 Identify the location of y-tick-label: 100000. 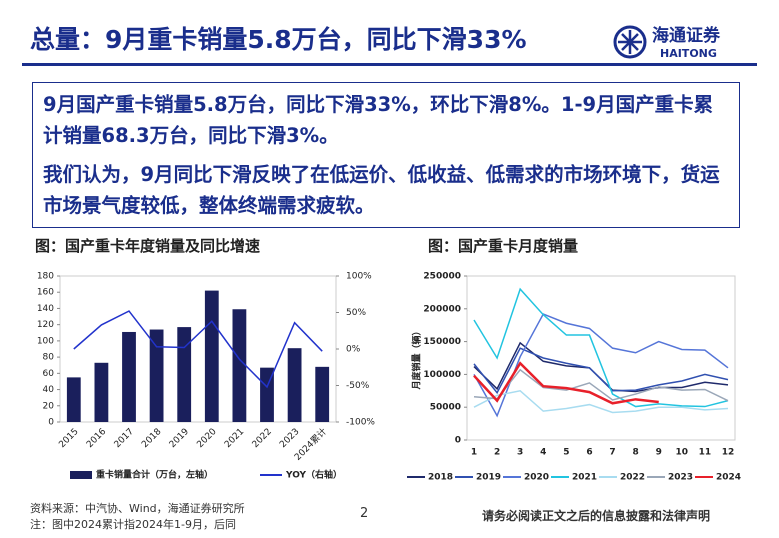
(442, 375).